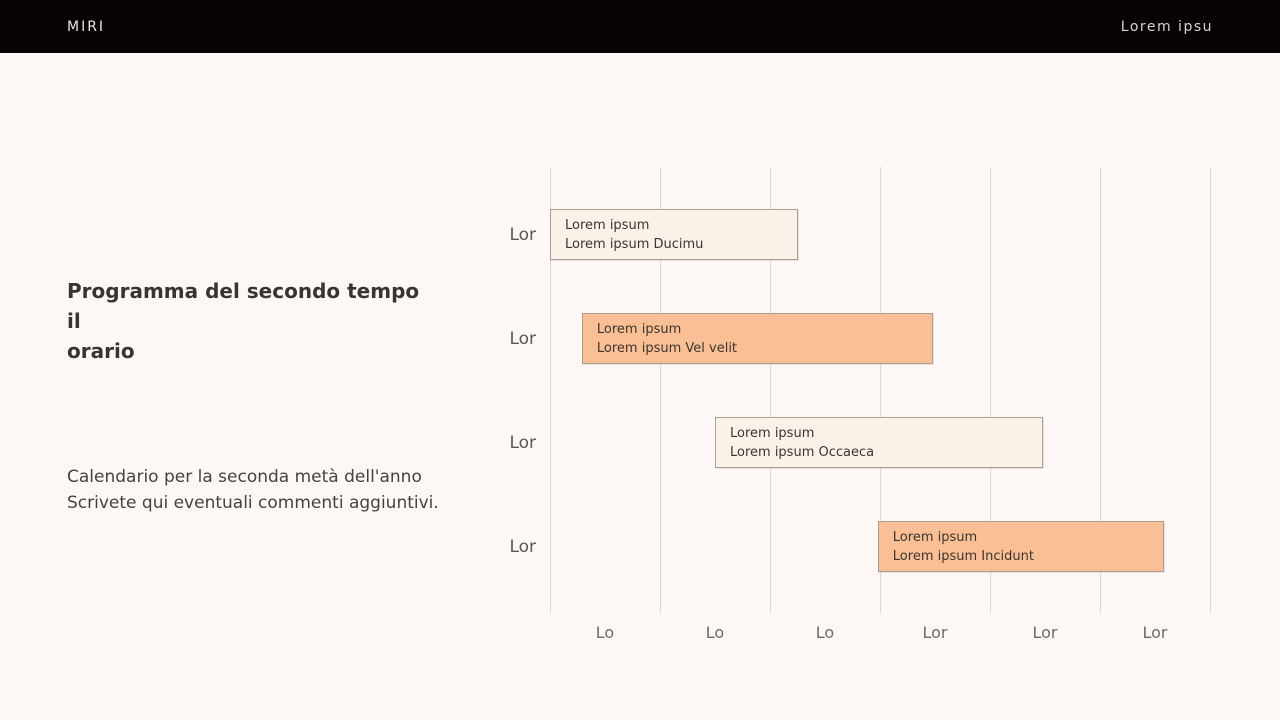  I want to click on app-title: MIRI, so click(86, 26).